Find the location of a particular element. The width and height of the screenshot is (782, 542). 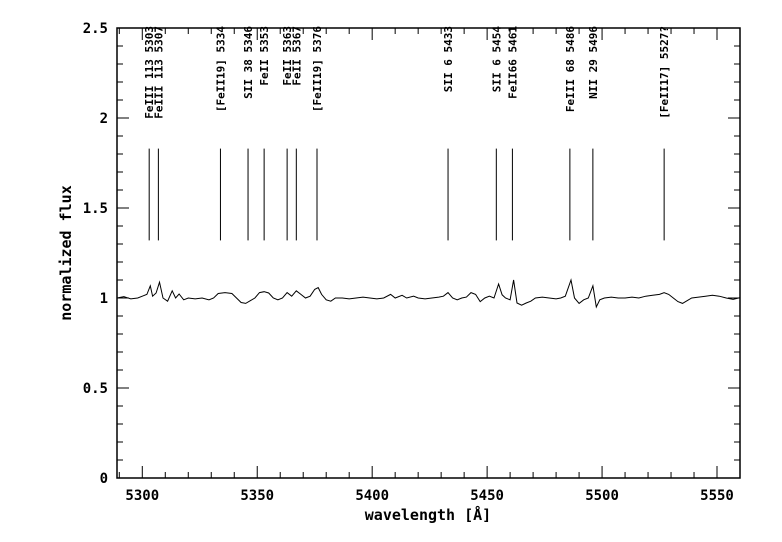

x-tick-label: 5350 is located at coordinates (257, 496).